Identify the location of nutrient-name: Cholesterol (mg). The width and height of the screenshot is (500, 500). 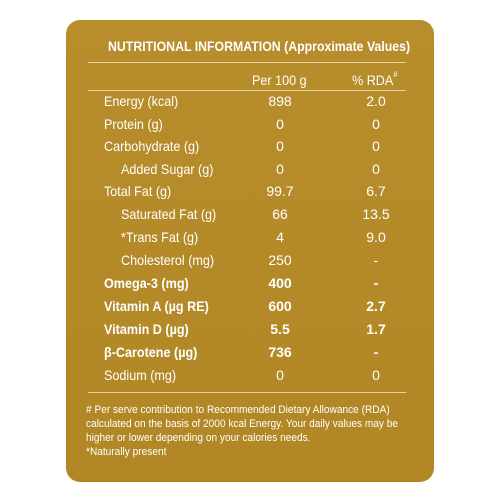
(168, 260).